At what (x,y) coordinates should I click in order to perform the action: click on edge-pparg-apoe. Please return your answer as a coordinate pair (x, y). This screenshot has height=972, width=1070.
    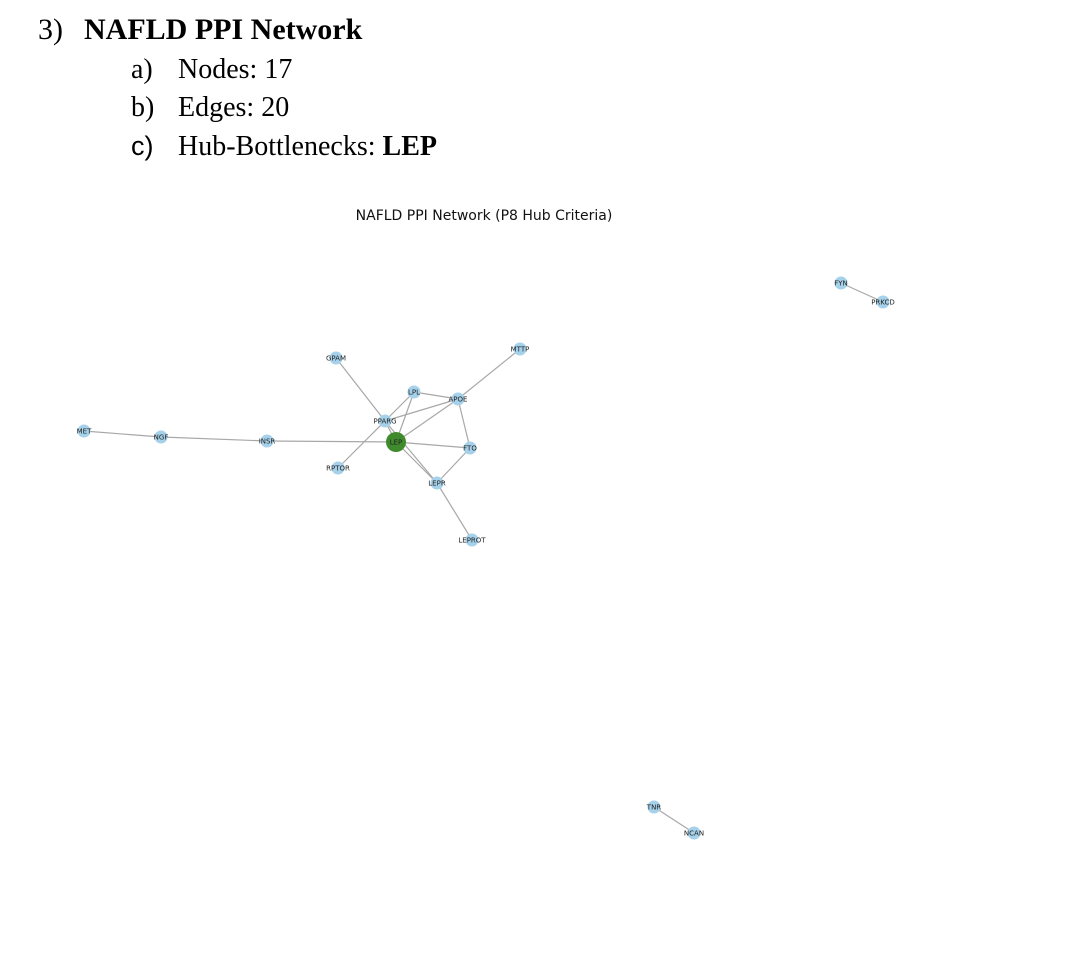
    Looking at the image, I should click on (421, 410).